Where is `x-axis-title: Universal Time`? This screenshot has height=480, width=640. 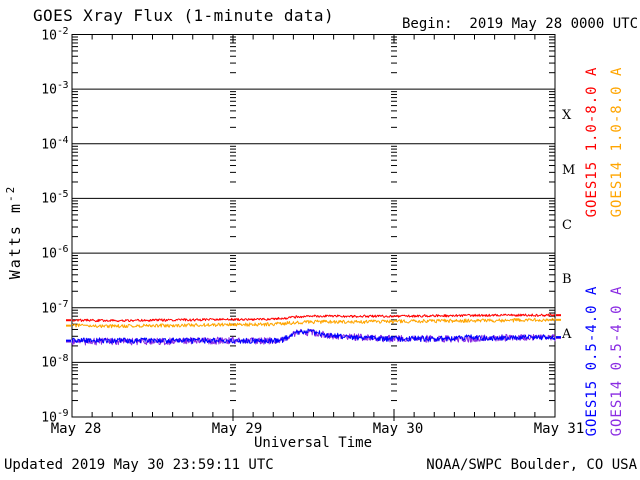 x-axis-title: Universal Time is located at coordinates (313, 443).